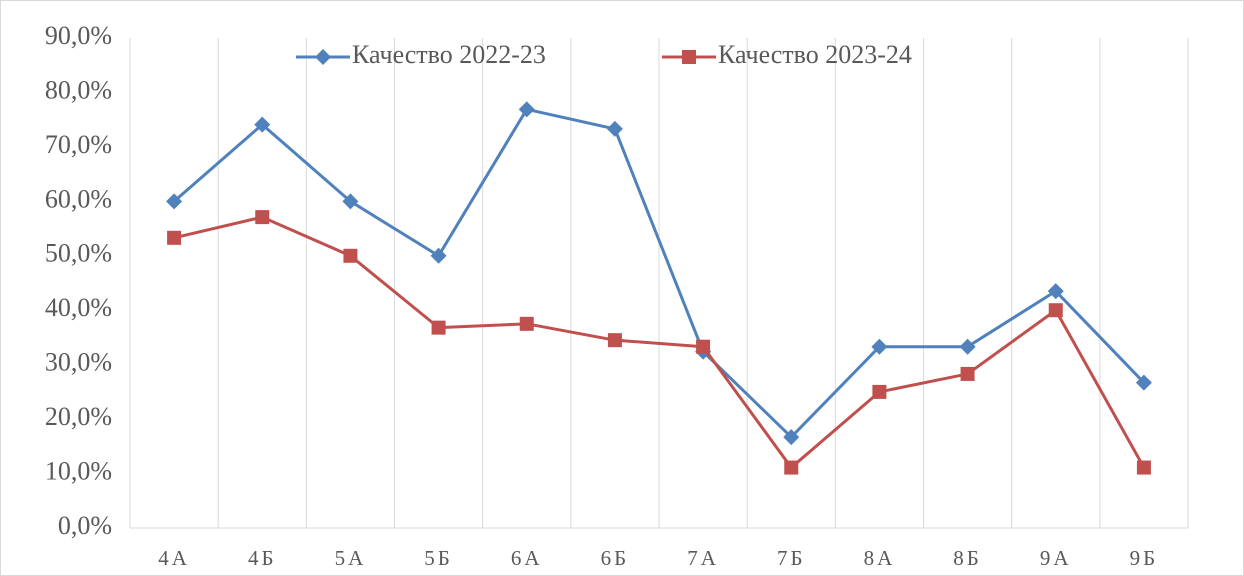 The height and width of the screenshot is (576, 1244). Describe the element at coordinates (1144, 558) in the screenshot. I see `x-tick-label: 9Б` at that location.